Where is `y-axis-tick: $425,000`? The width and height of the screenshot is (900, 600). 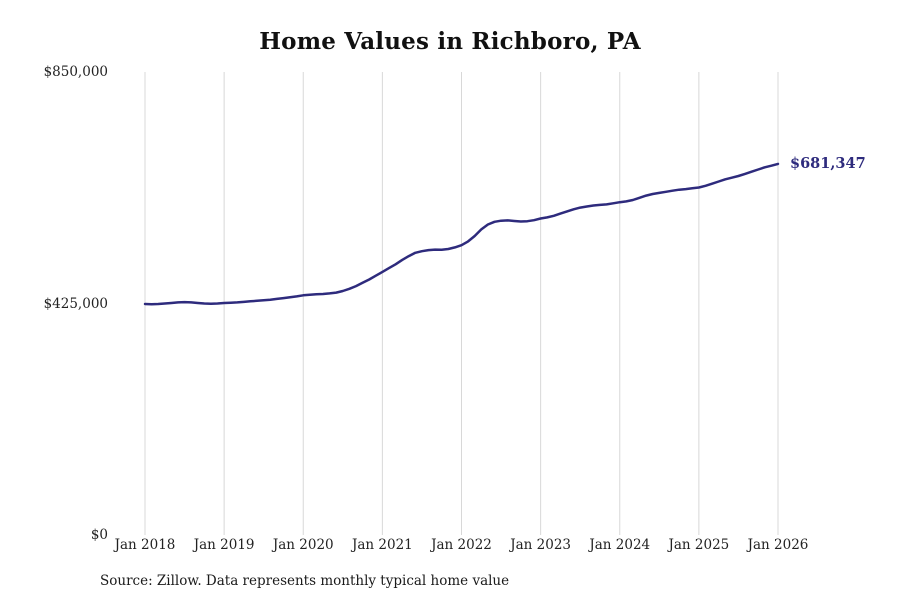
y-axis-tick: $425,000 is located at coordinates (75, 303).